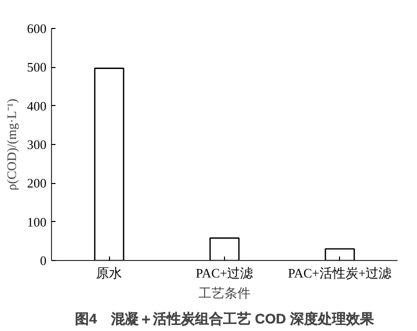 This screenshot has width=417, height=331. Describe the element at coordinates (43, 260) in the screenshot. I see `y-tick-label: 0` at that location.